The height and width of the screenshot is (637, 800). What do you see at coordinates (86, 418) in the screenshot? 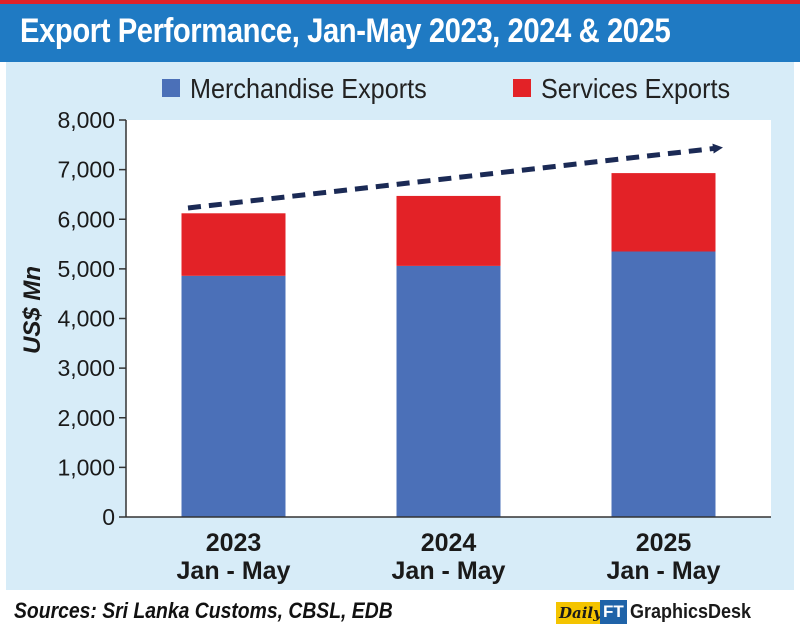
I see `y-tick-label: 2,000` at bounding box center [86, 418].